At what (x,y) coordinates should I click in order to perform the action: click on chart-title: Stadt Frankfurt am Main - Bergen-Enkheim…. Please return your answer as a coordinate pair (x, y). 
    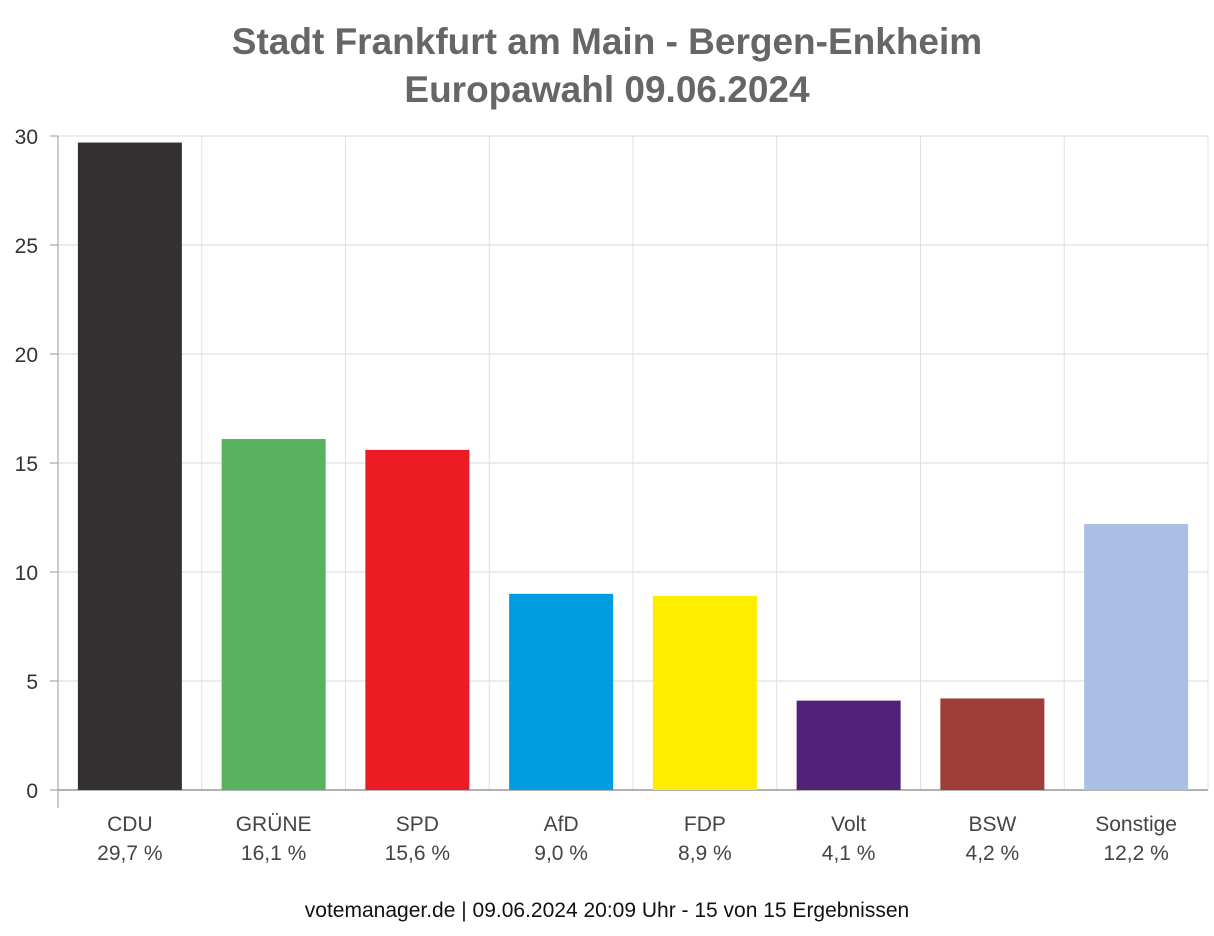
    Looking at the image, I should click on (607, 66).